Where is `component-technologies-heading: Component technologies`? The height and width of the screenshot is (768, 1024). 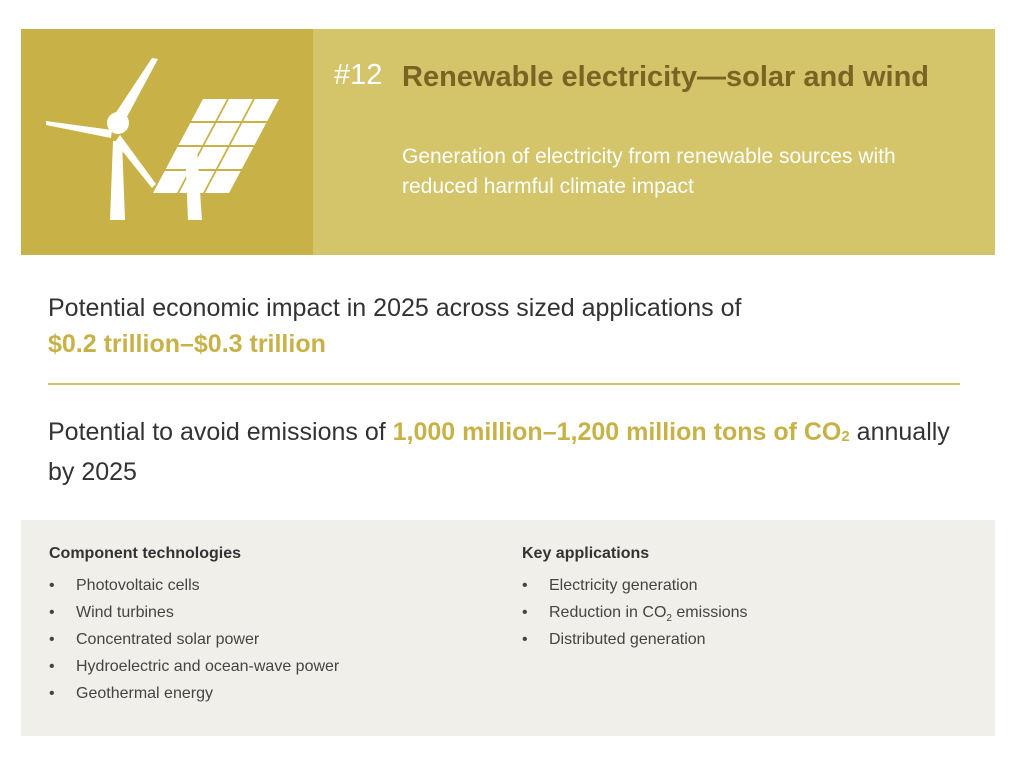
component-technologies-heading: Component technologies is located at coordinates (145, 553).